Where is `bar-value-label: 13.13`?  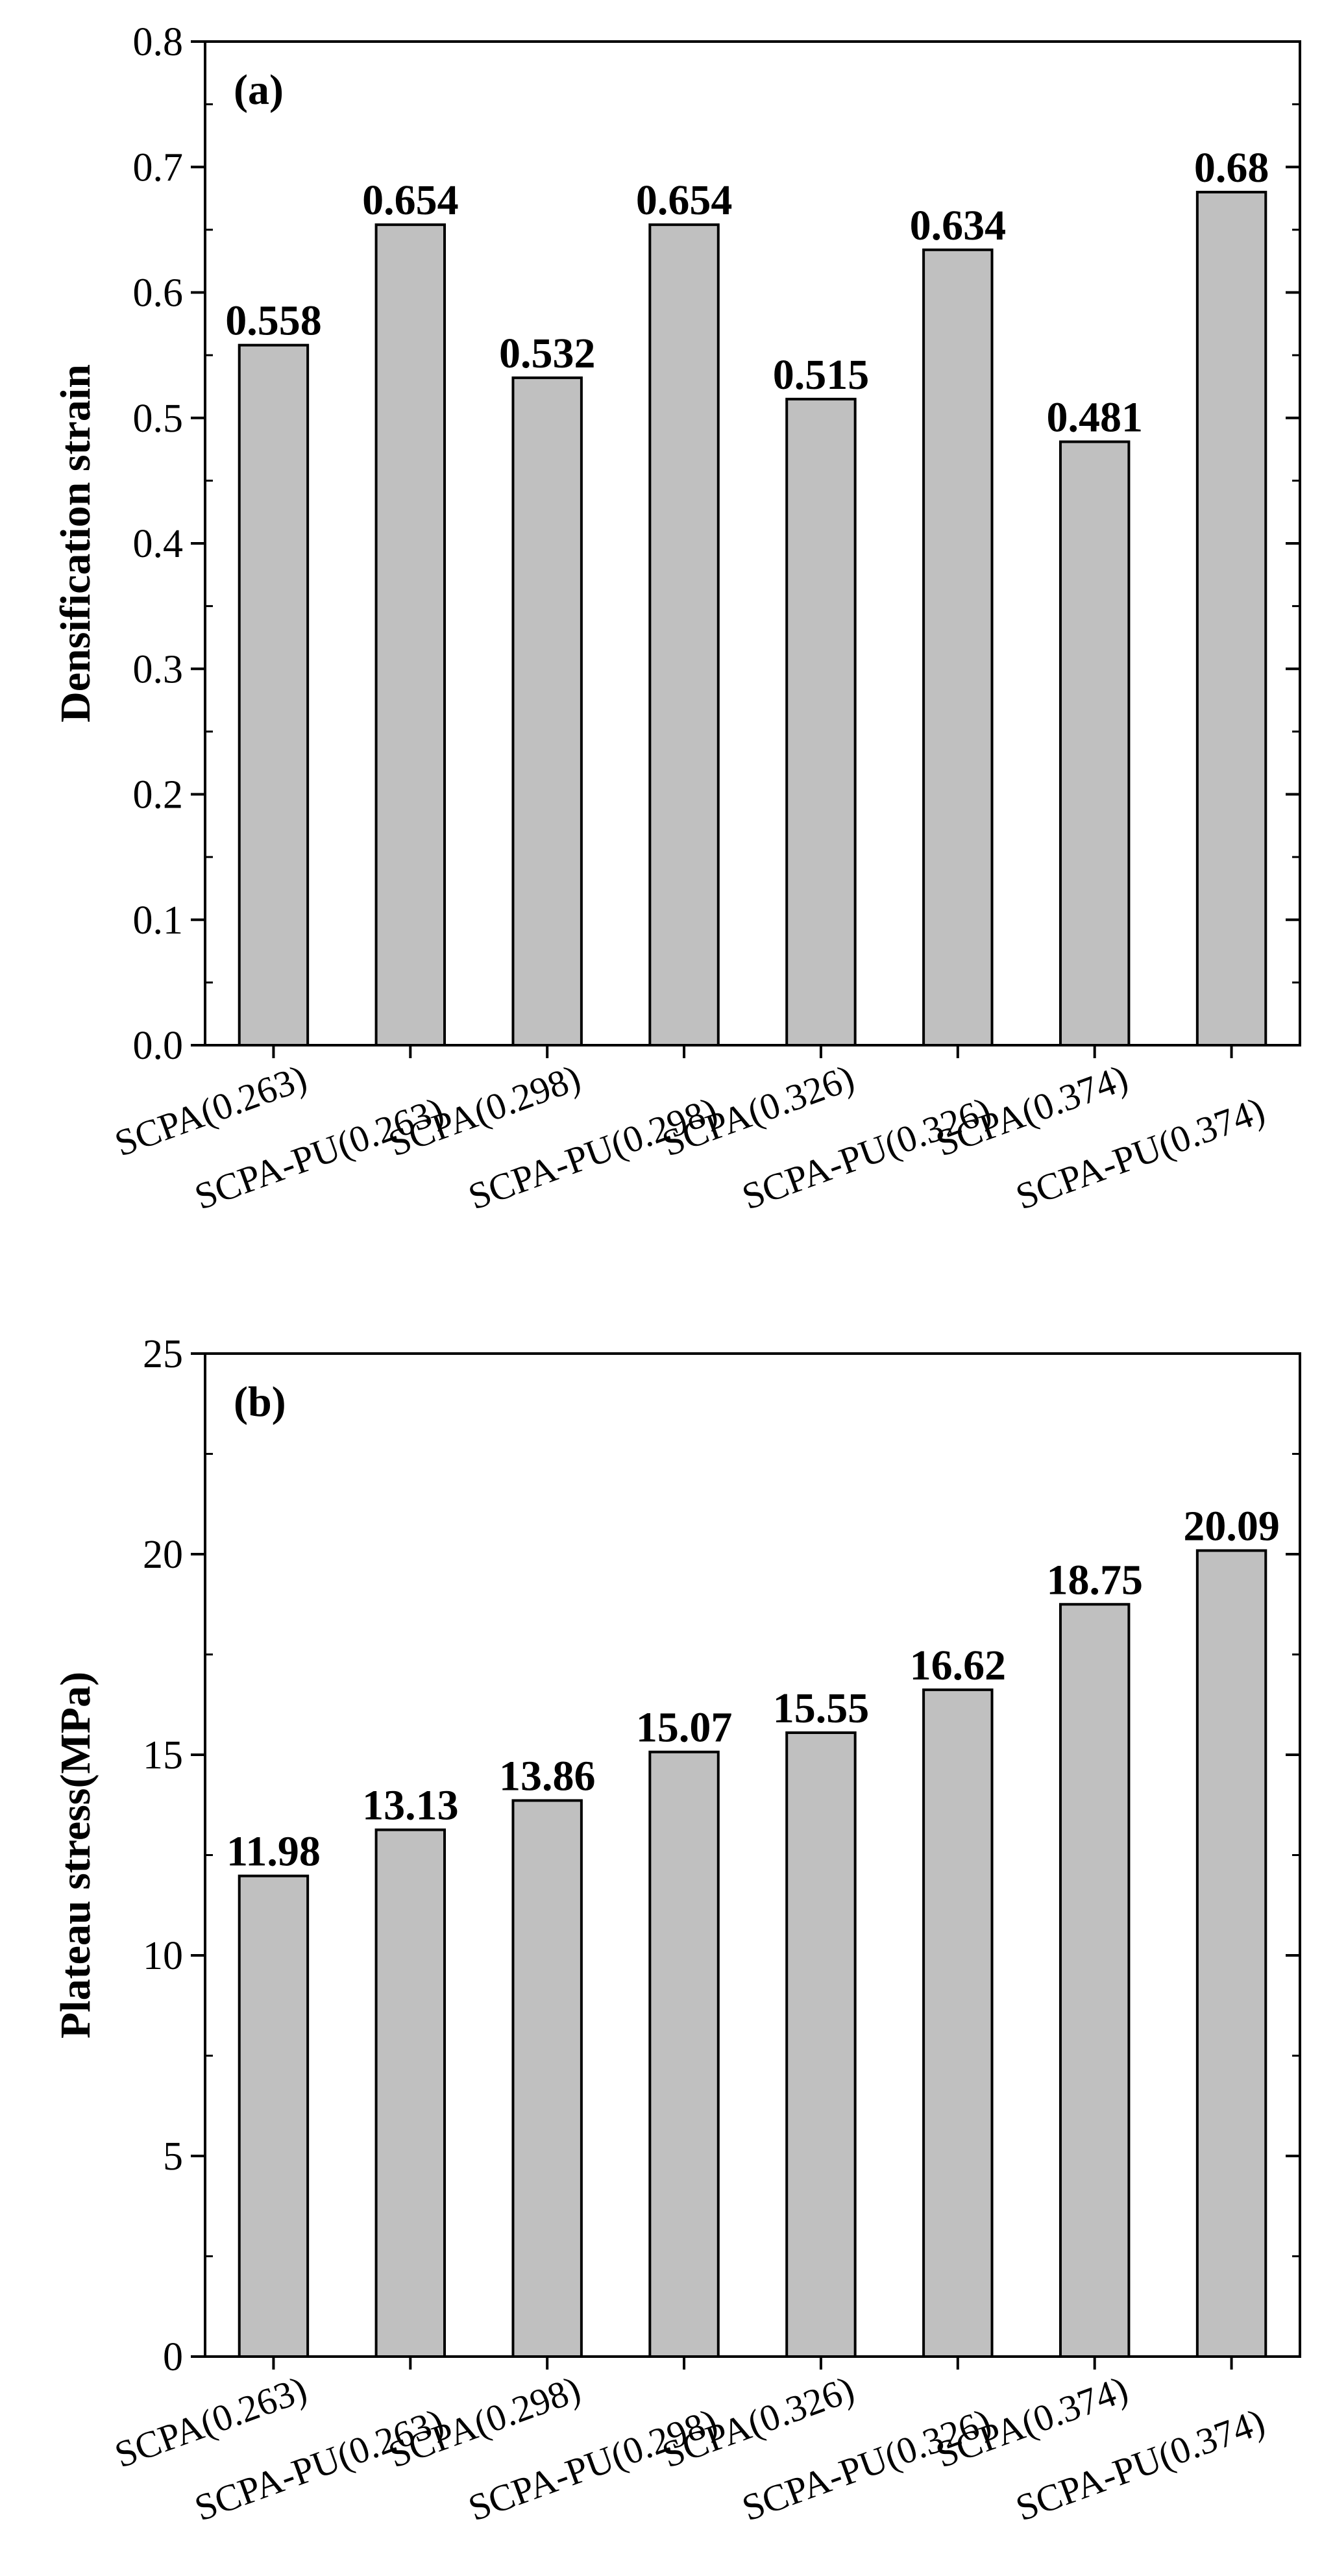 bar-value-label: 13.13 is located at coordinates (410, 1805).